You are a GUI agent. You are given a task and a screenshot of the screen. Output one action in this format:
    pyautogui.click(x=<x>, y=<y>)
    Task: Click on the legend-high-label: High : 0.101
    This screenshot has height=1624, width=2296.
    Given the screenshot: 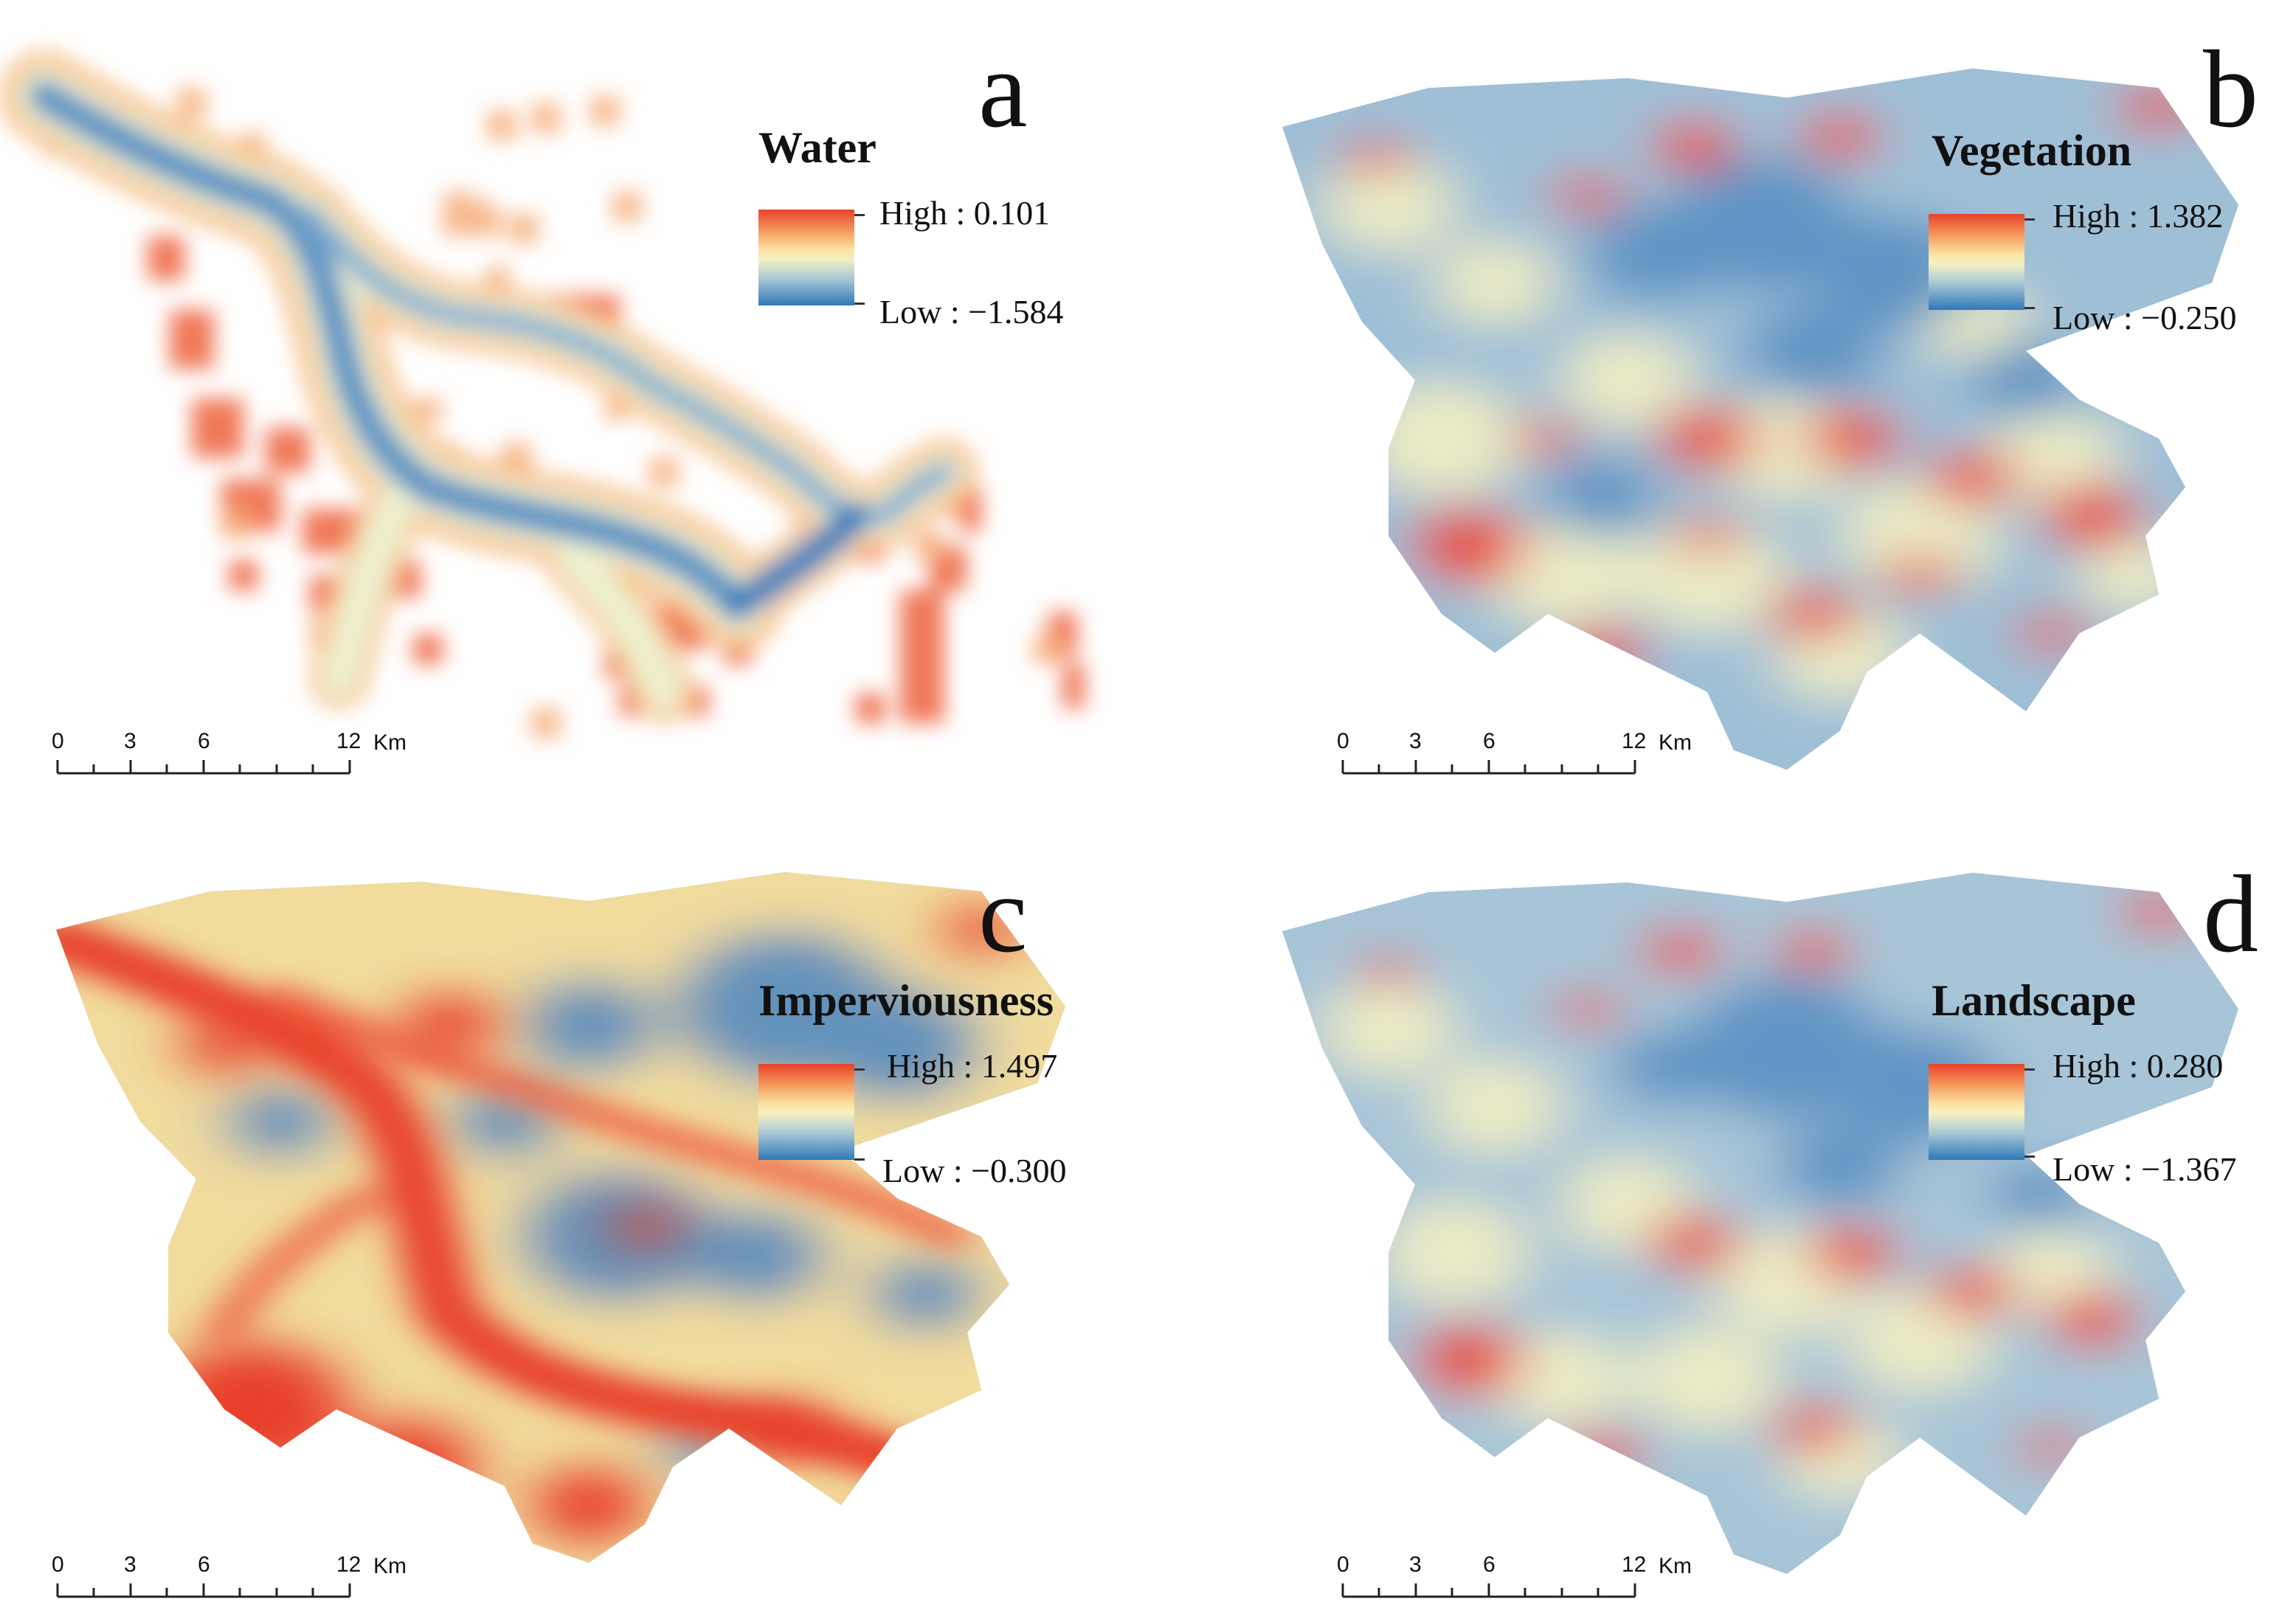 What is the action you would take?
    pyautogui.click(x=965, y=213)
    